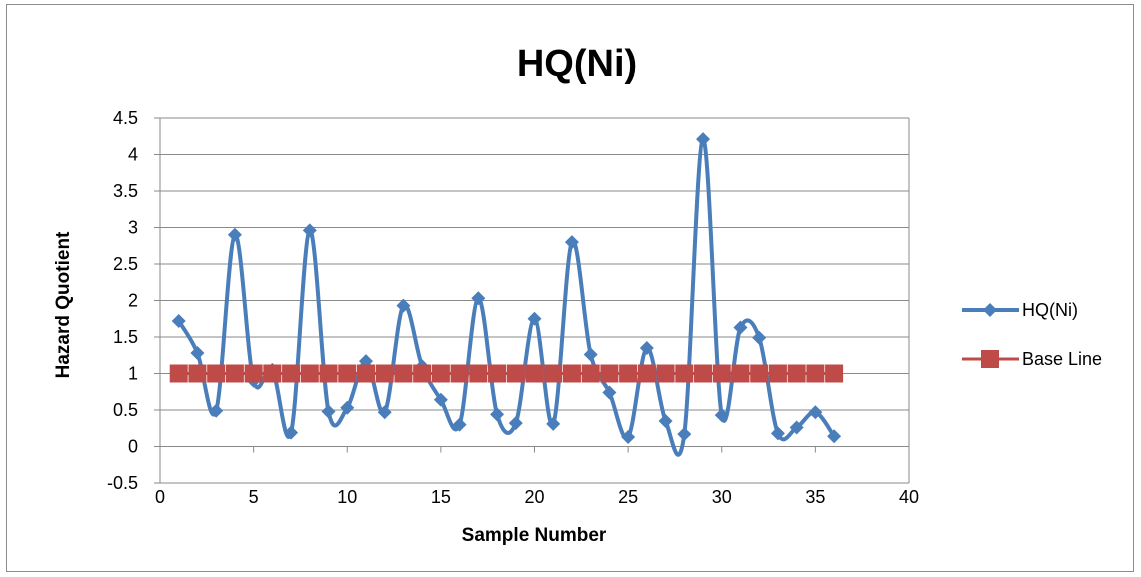 Image resolution: width=1141 pixels, height=577 pixels. Describe the element at coordinates (133, 374) in the screenshot. I see `y-tick-label: 1` at that location.